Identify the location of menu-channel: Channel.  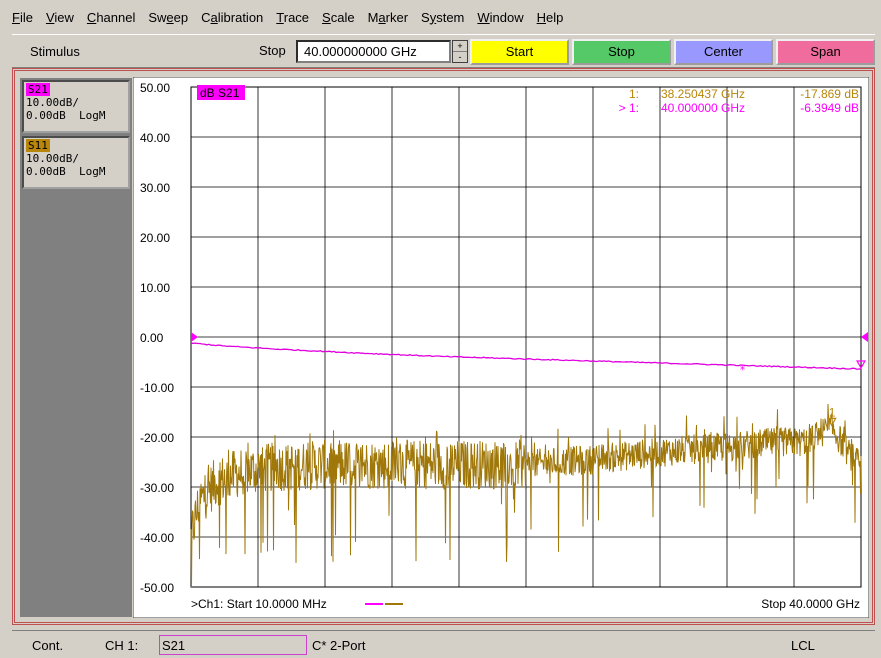
(111, 17).